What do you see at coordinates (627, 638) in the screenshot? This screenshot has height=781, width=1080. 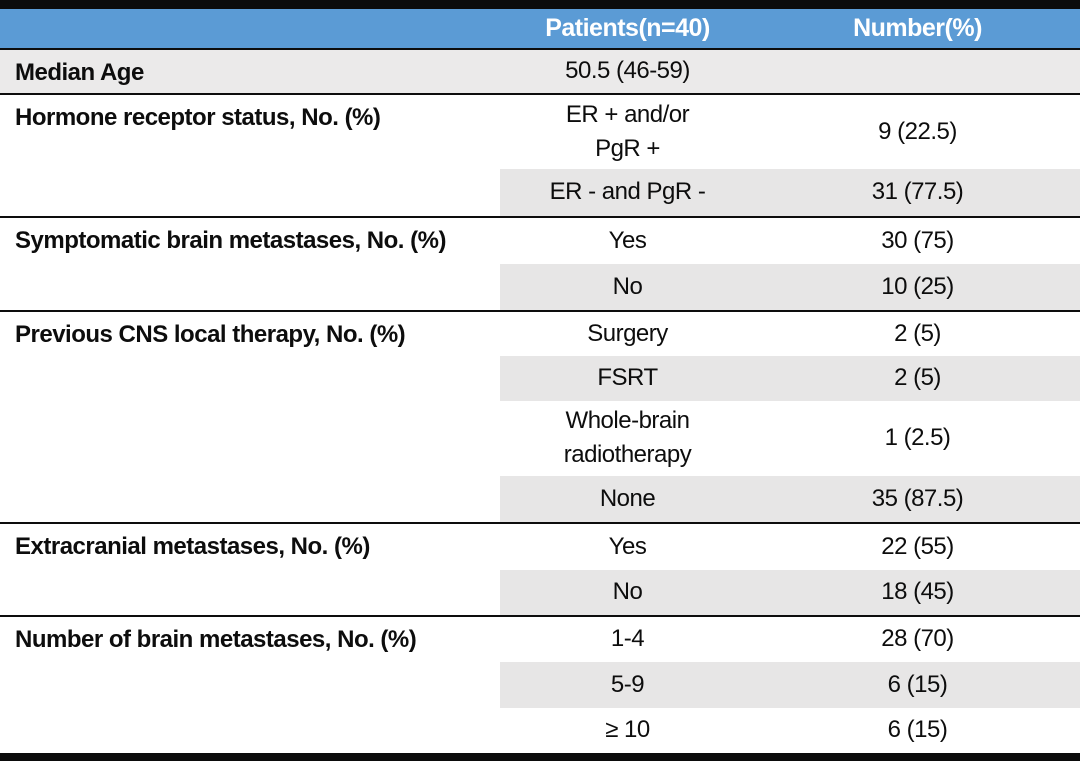 I see `subcategory-cell: 1-4` at bounding box center [627, 638].